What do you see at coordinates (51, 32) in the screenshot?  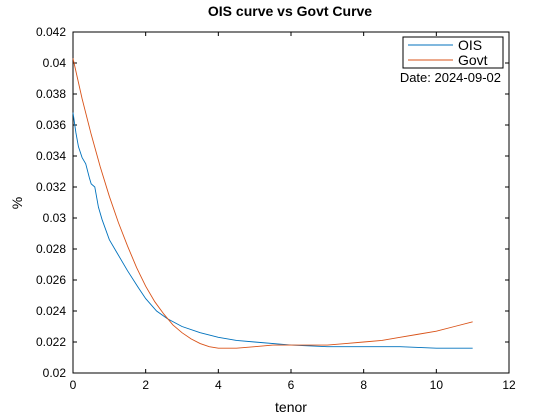 I see `y-tick-label: 0.042` at bounding box center [51, 32].